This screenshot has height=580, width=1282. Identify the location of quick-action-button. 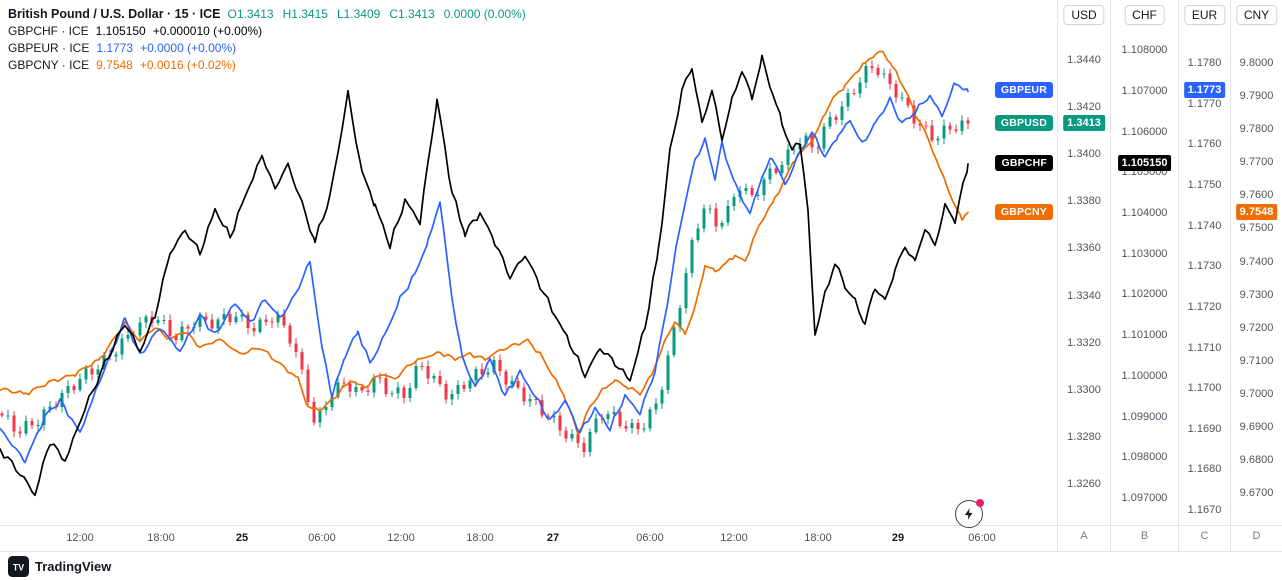
(969, 513).